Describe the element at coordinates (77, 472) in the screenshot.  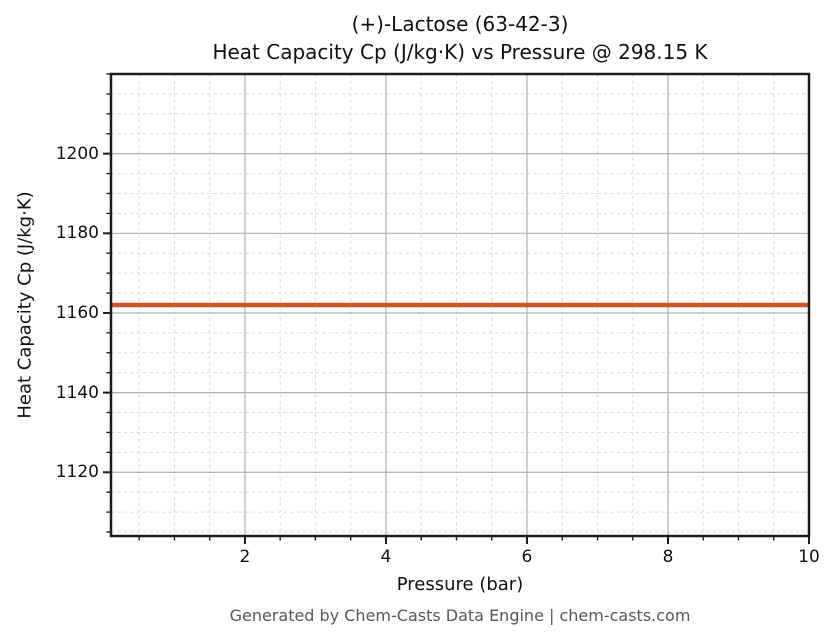
I see `y-tick-label: 1120` at that location.